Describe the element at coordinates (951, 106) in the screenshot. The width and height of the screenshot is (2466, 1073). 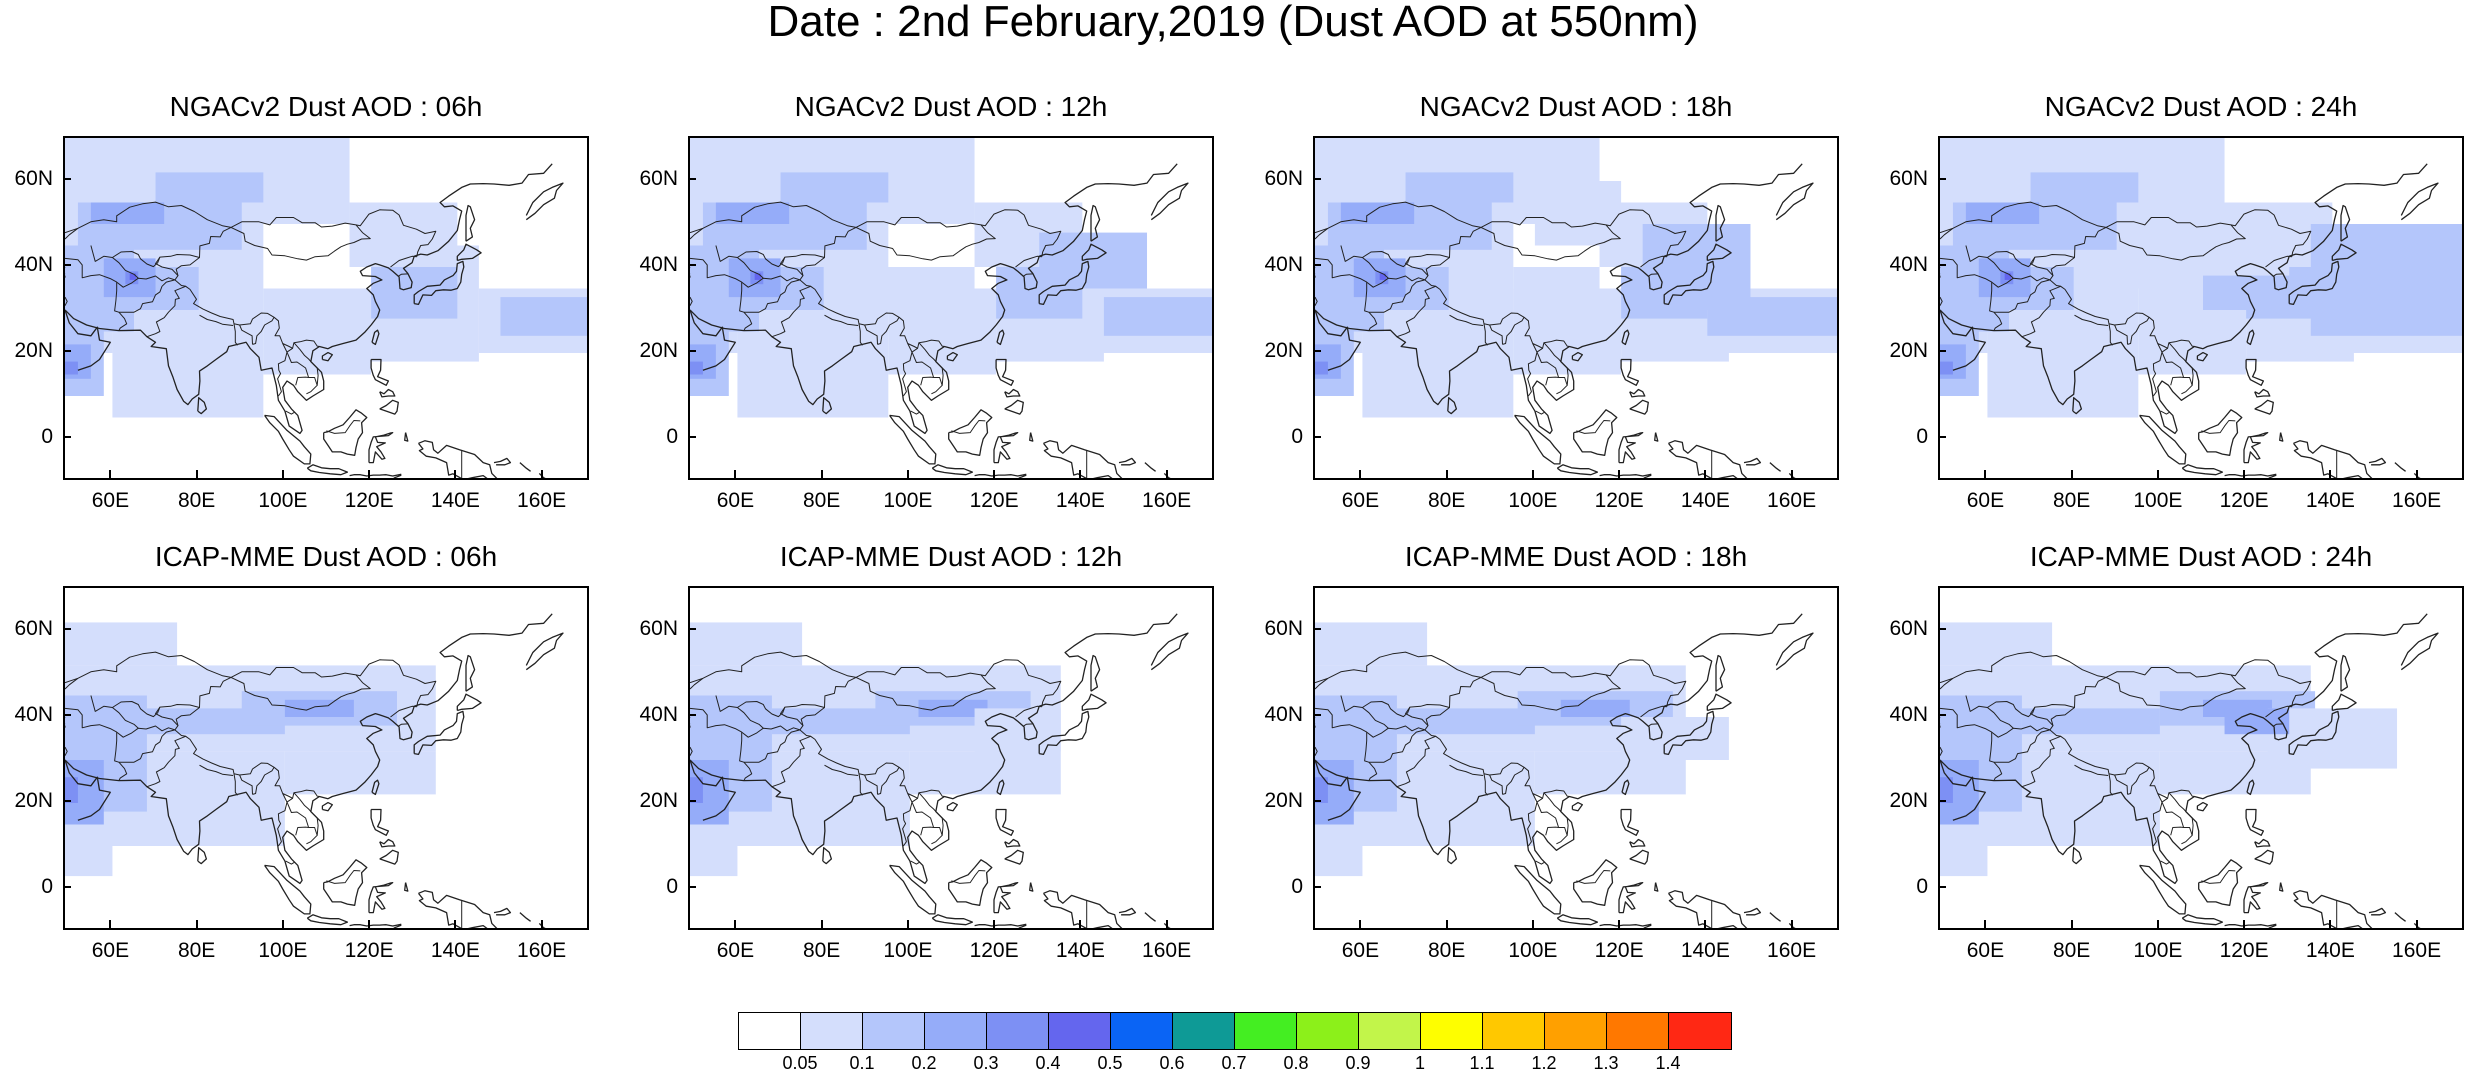
I see `panel-title: NGACv2 Dust AOD : 12h` at that location.